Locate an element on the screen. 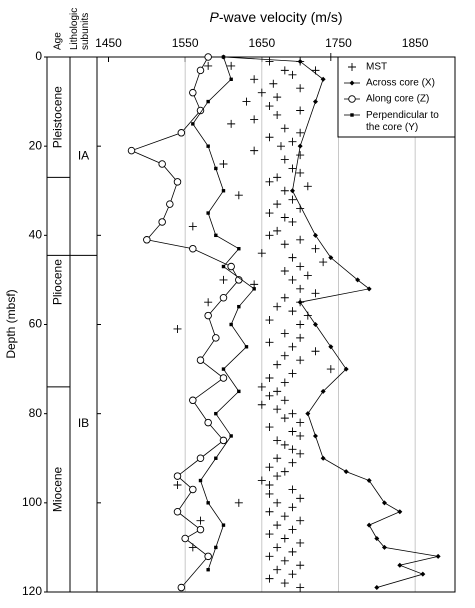  chart-title: P-wave velocity (m/s) is located at coordinates (275, 17).